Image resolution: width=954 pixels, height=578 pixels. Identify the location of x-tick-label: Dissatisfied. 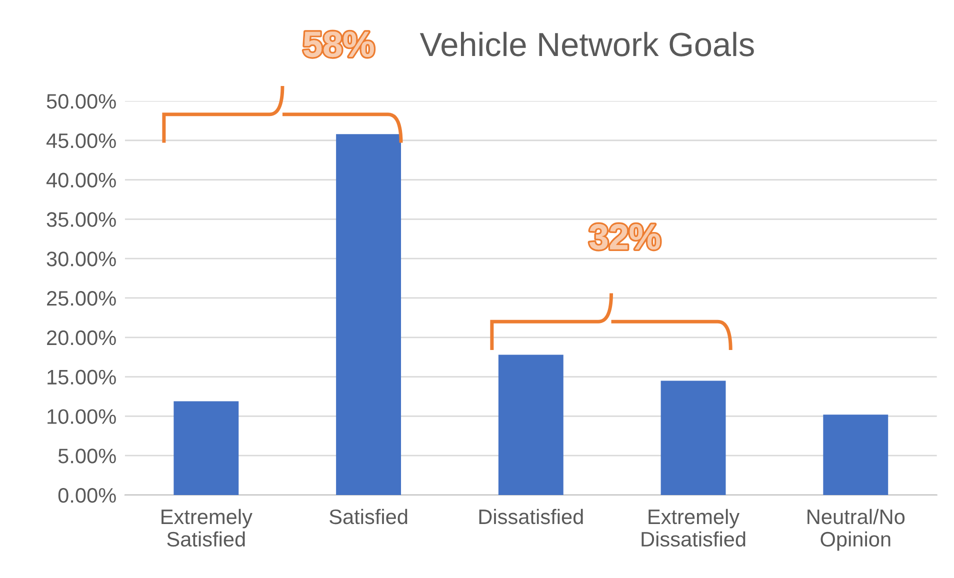
(531, 516).